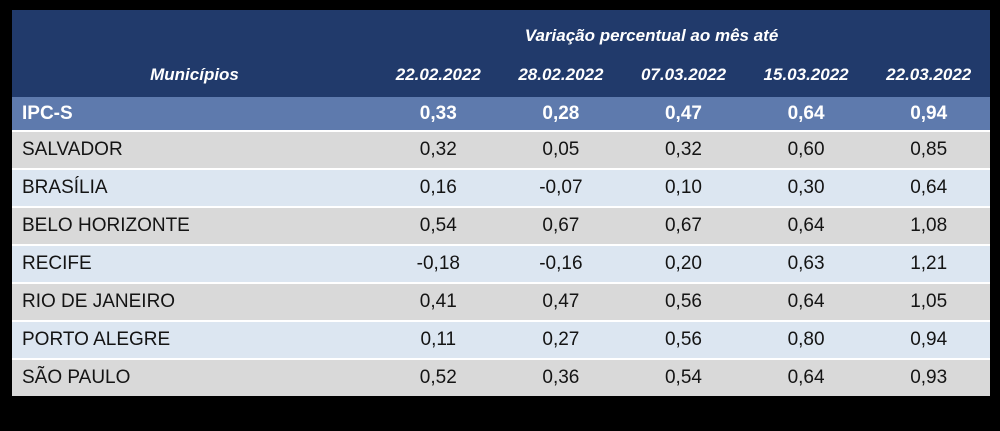 The image size is (1000, 431). Describe the element at coordinates (806, 76) in the screenshot. I see `column-header-date-4: 15.03.2022` at that location.